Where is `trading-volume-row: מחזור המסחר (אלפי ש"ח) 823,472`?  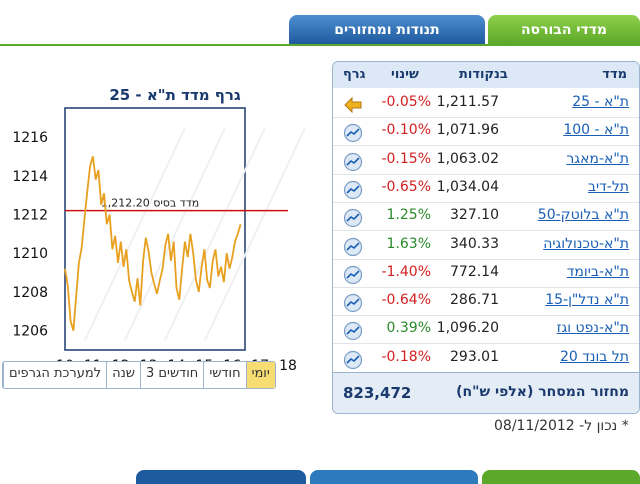 trading-volume-row: מחזור המסחר (אלפי ש"ח) 823,472 is located at coordinates (486, 392).